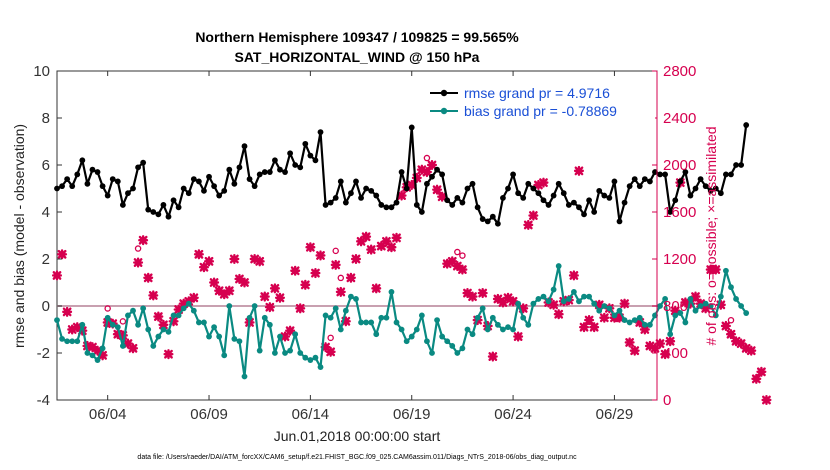 This screenshot has height=470, width=830. I want to click on x-tick-label: 06/04, so click(108, 414).